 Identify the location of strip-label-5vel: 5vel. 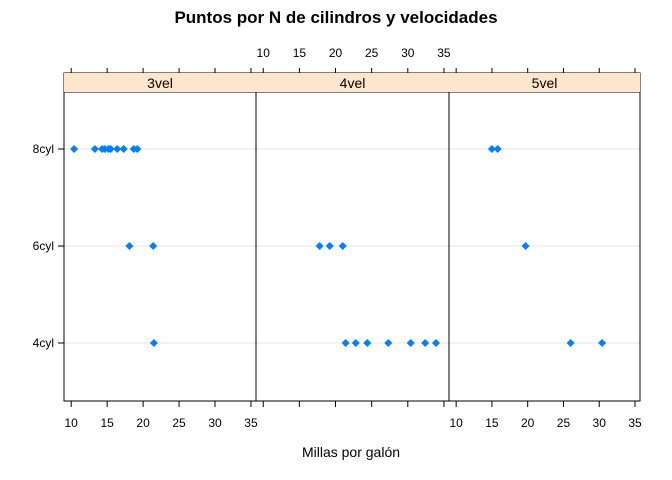
(545, 83).